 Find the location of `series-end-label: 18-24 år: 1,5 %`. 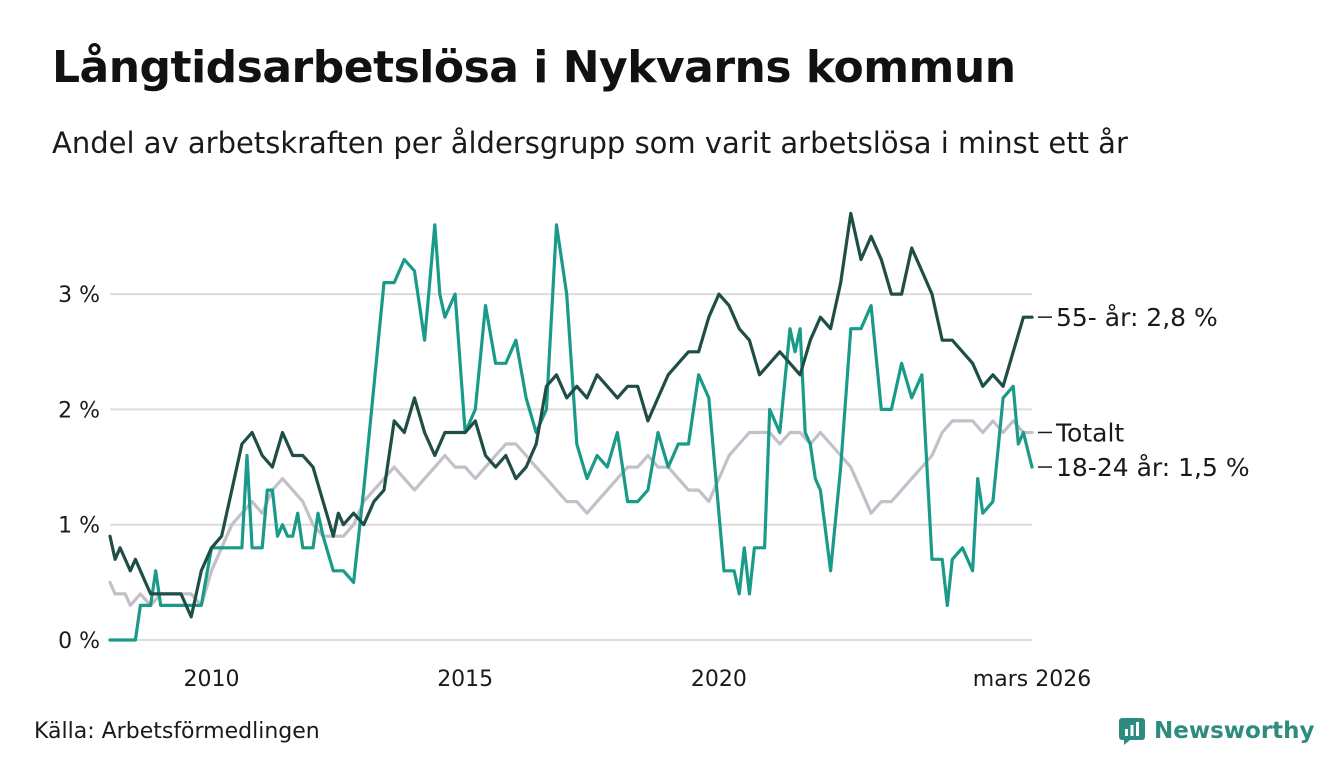

series-end-label: 18-24 år: 1,5 % is located at coordinates (1153, 467).